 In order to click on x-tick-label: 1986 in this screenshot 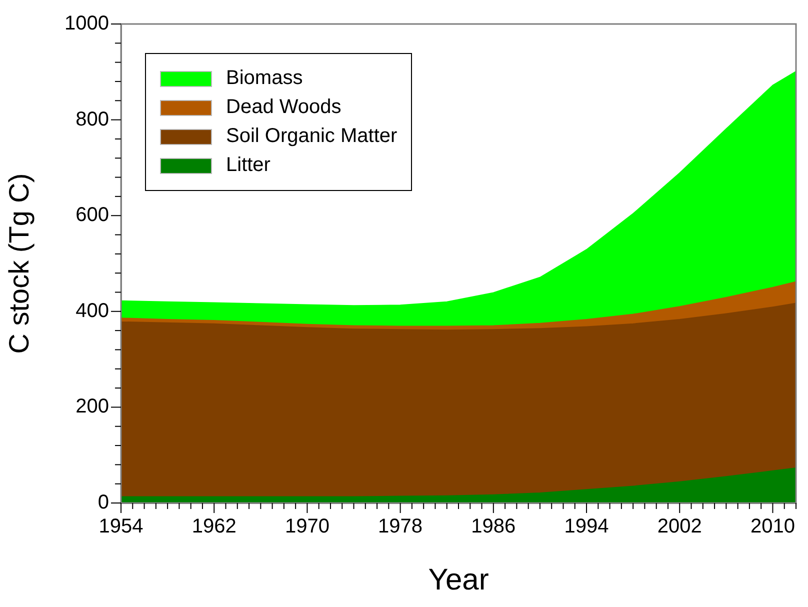, I will do `click(493, 527)`.